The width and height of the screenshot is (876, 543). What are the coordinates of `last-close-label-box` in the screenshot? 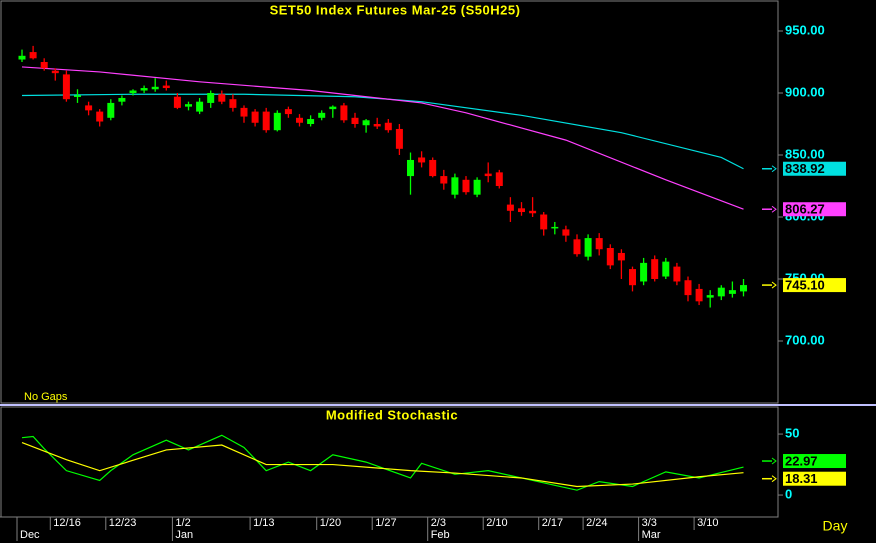 It's located at (814, 285).